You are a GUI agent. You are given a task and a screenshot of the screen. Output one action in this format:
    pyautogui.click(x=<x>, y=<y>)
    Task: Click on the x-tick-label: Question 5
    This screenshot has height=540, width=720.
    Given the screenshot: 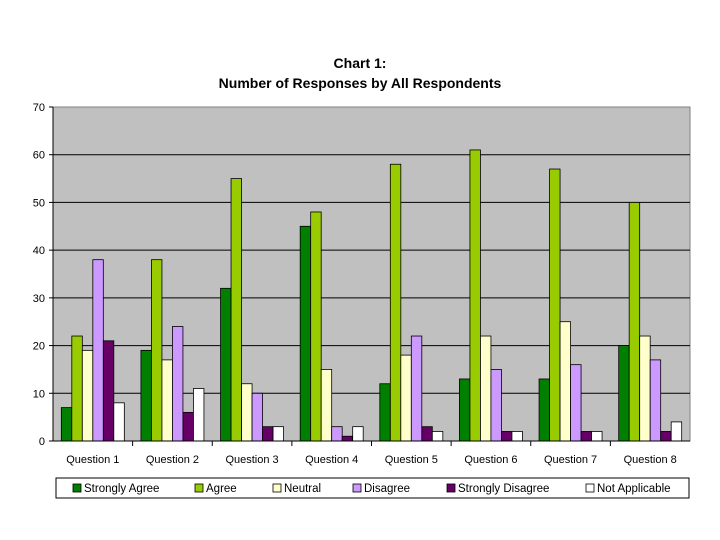 What is the action you would take?
    pyautogui.click(x=411, y=460)
    